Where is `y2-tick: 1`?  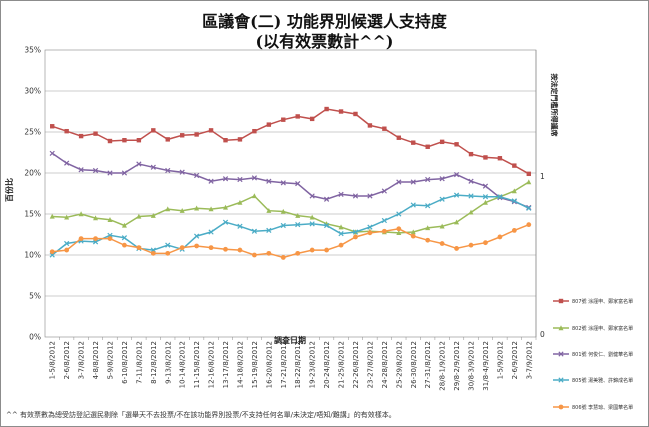 y2-tick: 1 is located at coordinates (542, 176).